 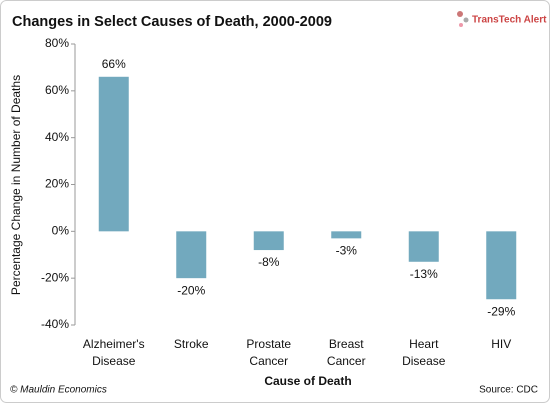 I want to click on value-label: -3%, so click(x=347, y=251).